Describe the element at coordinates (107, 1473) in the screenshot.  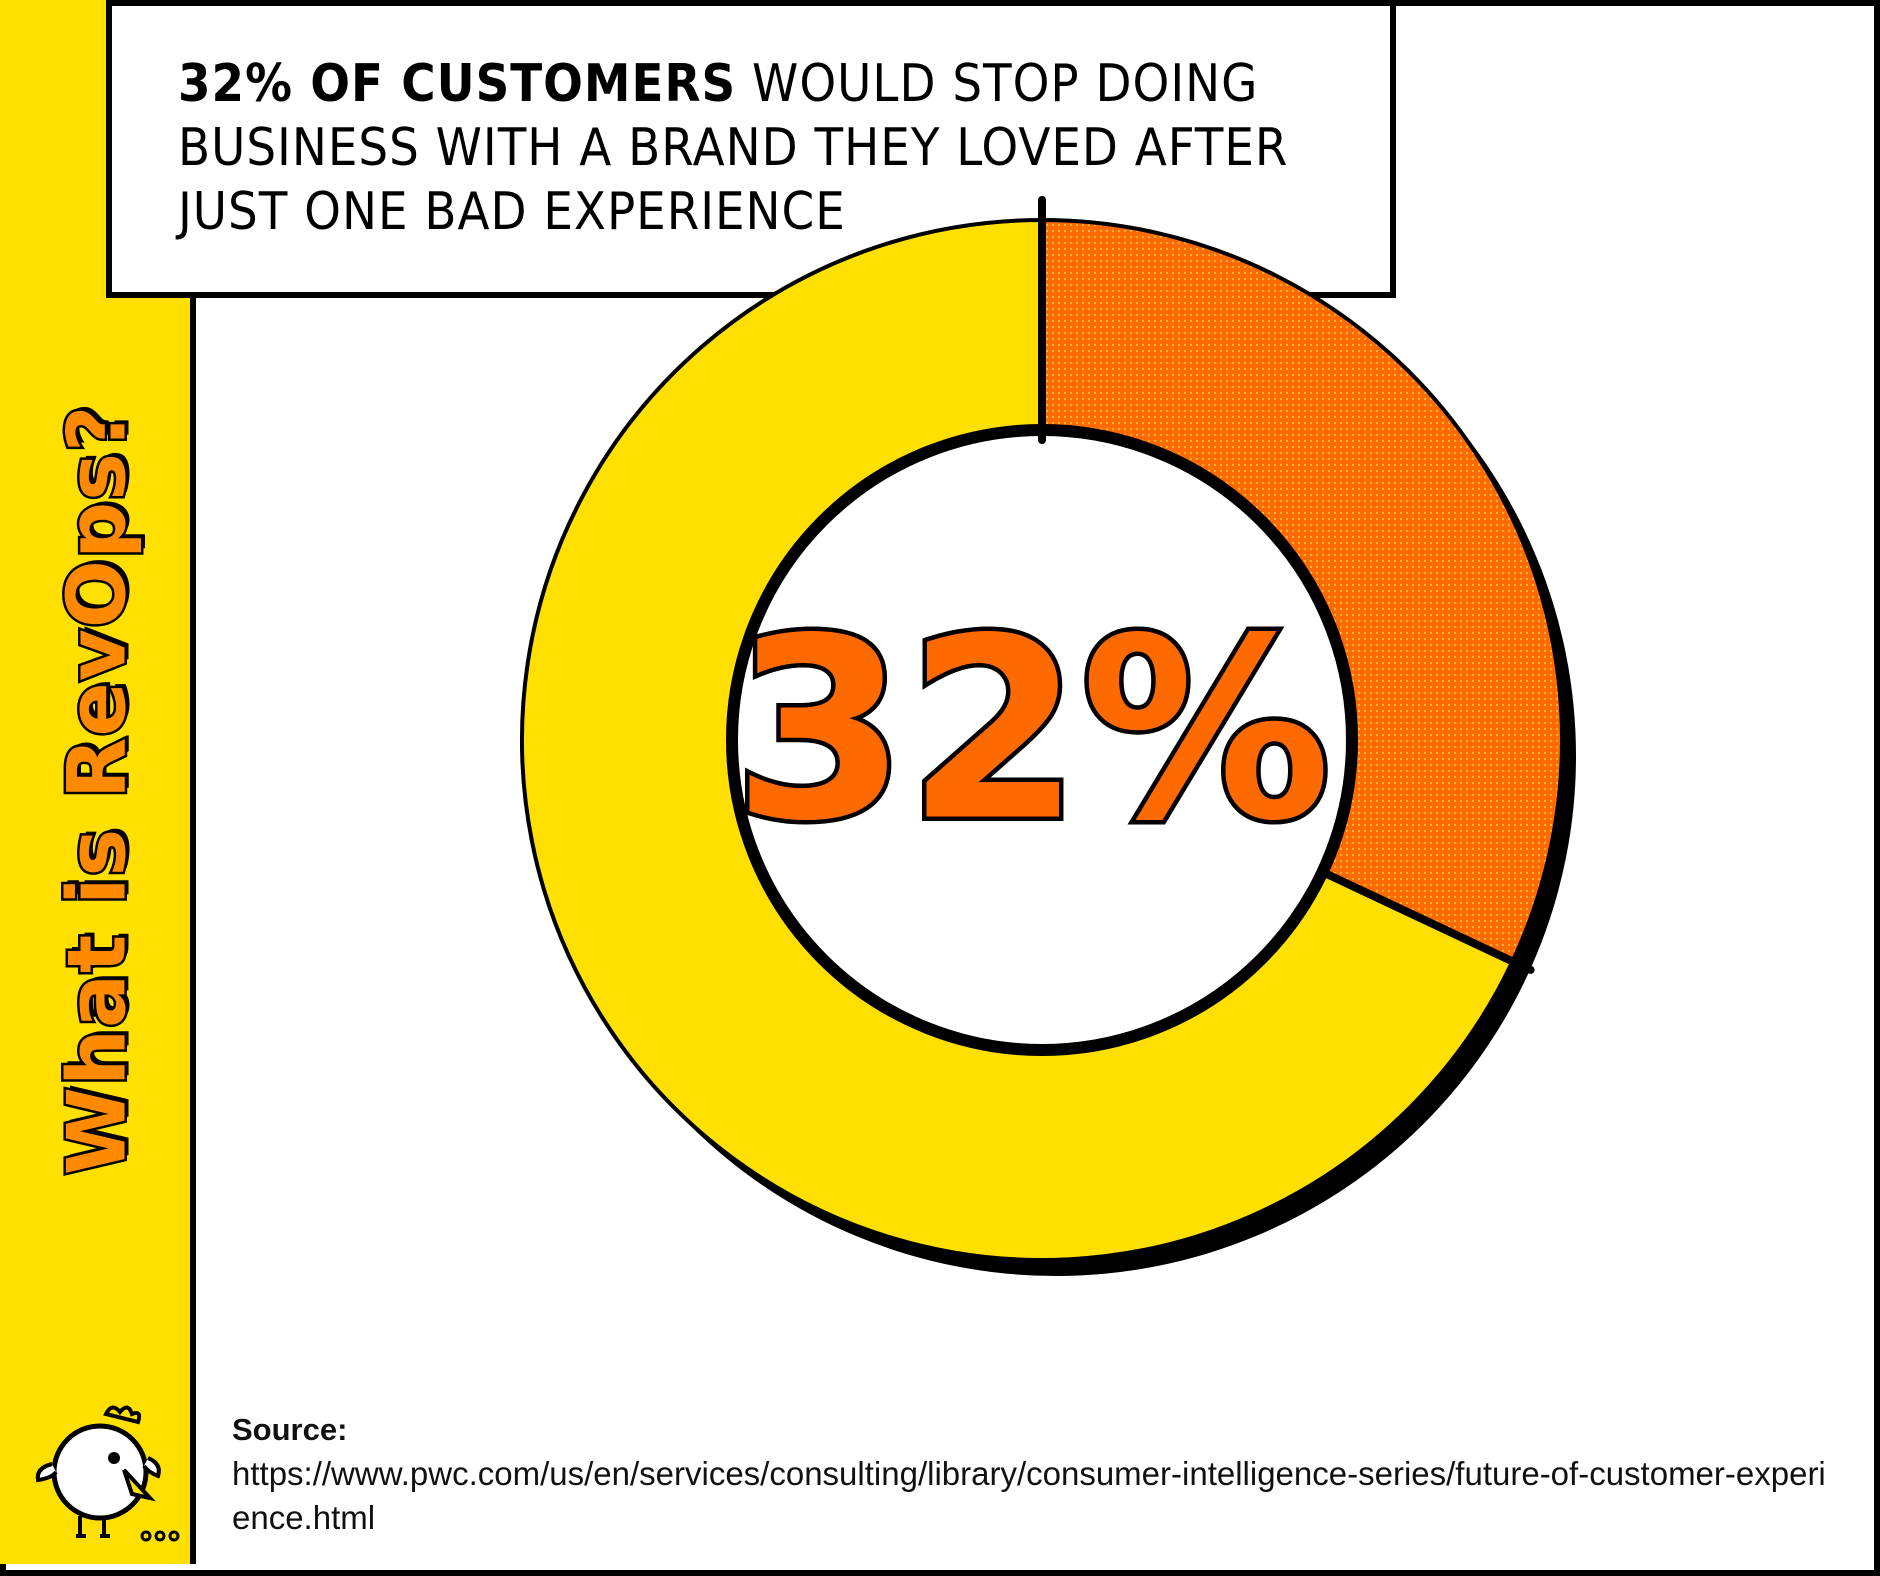
I see `chick-mascot-icon` at that location.